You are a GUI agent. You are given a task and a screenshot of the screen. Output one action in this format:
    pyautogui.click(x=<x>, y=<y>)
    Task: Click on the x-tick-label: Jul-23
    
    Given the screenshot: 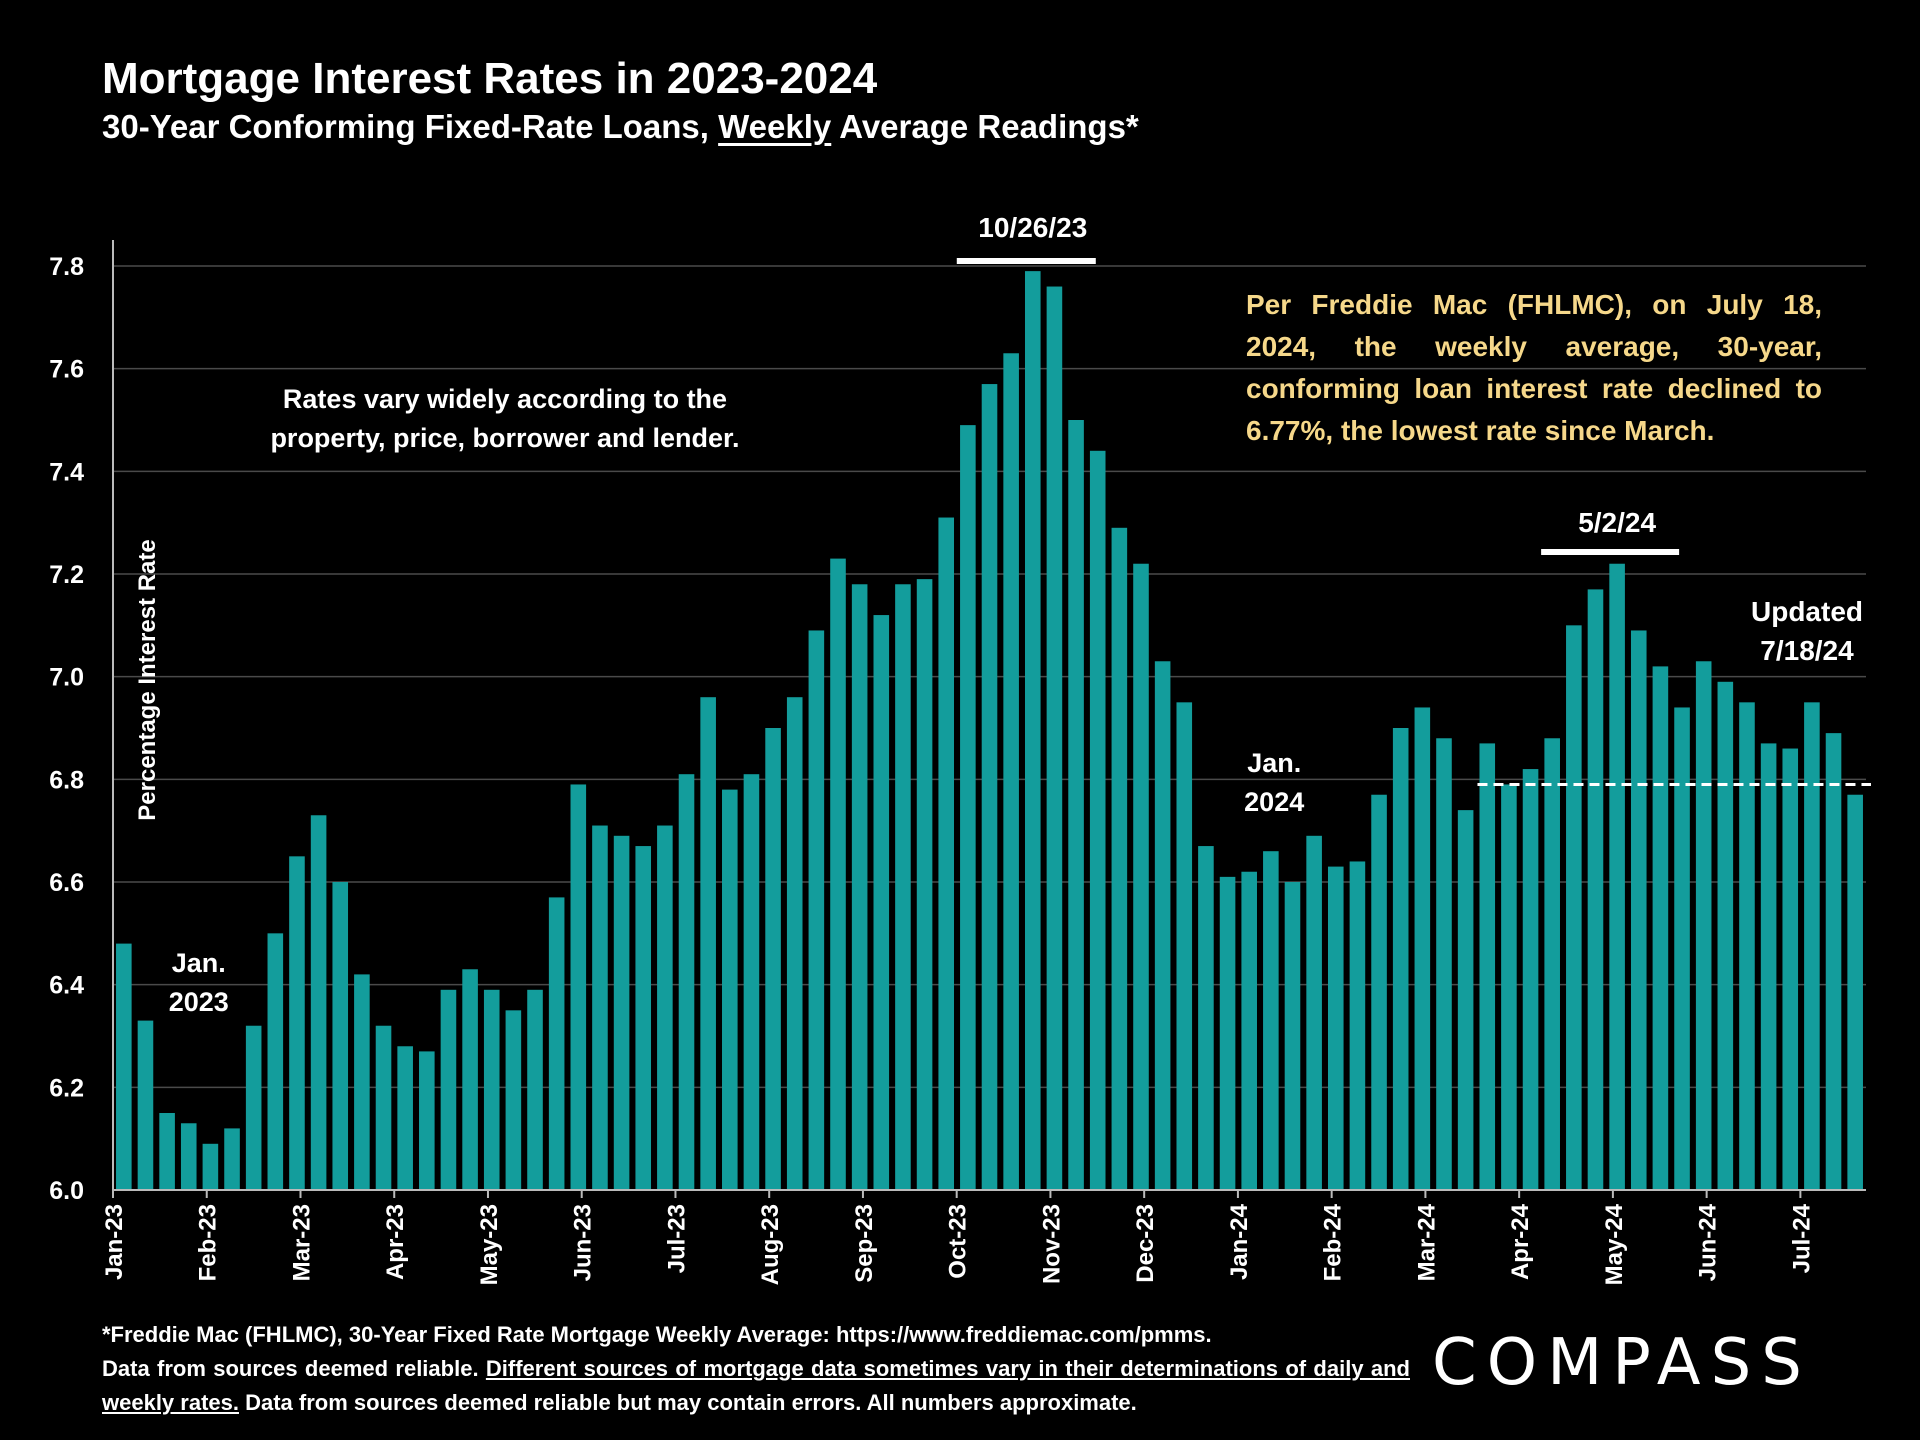 What is the action you would take?
    pyautogui.click(x=676, y=1238)
    